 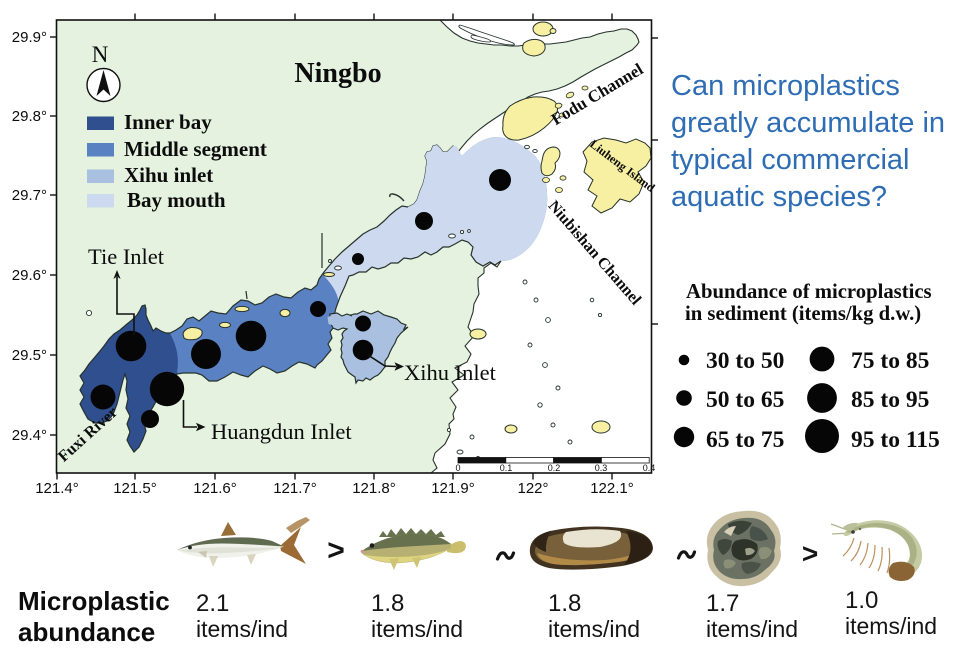 I want to click on svg-text: 30 to 50, so click(x=745, y=361).